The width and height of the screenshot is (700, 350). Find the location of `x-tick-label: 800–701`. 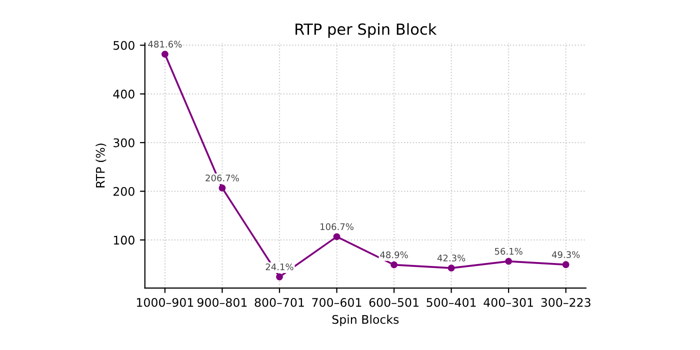

x-tick-label: 800–701 is located at coordinates (279, 302).